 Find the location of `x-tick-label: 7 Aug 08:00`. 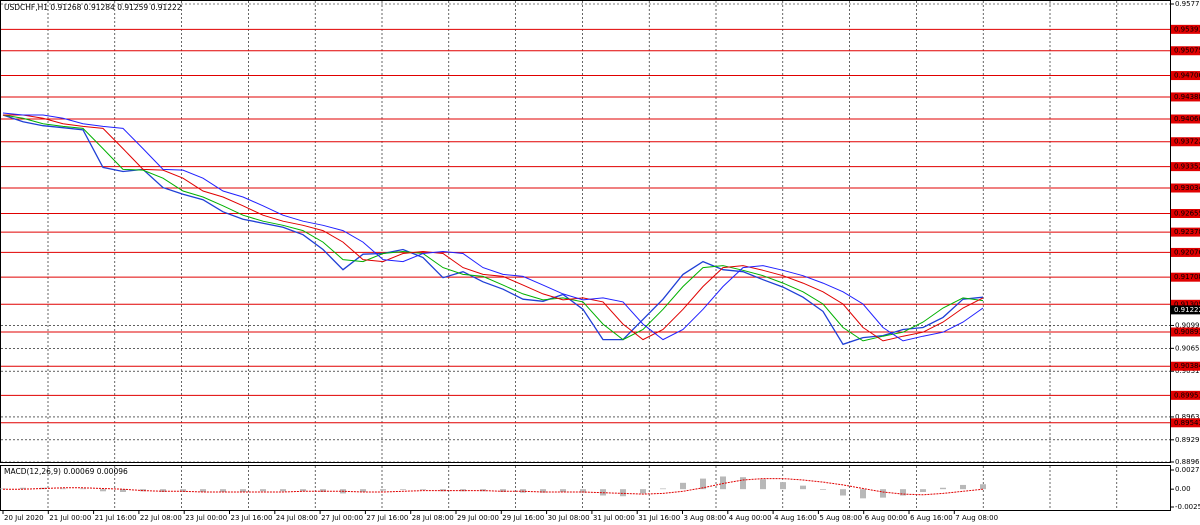

x-tick-label: 7 Aug 08:00 is located at coordinates (976, 518).